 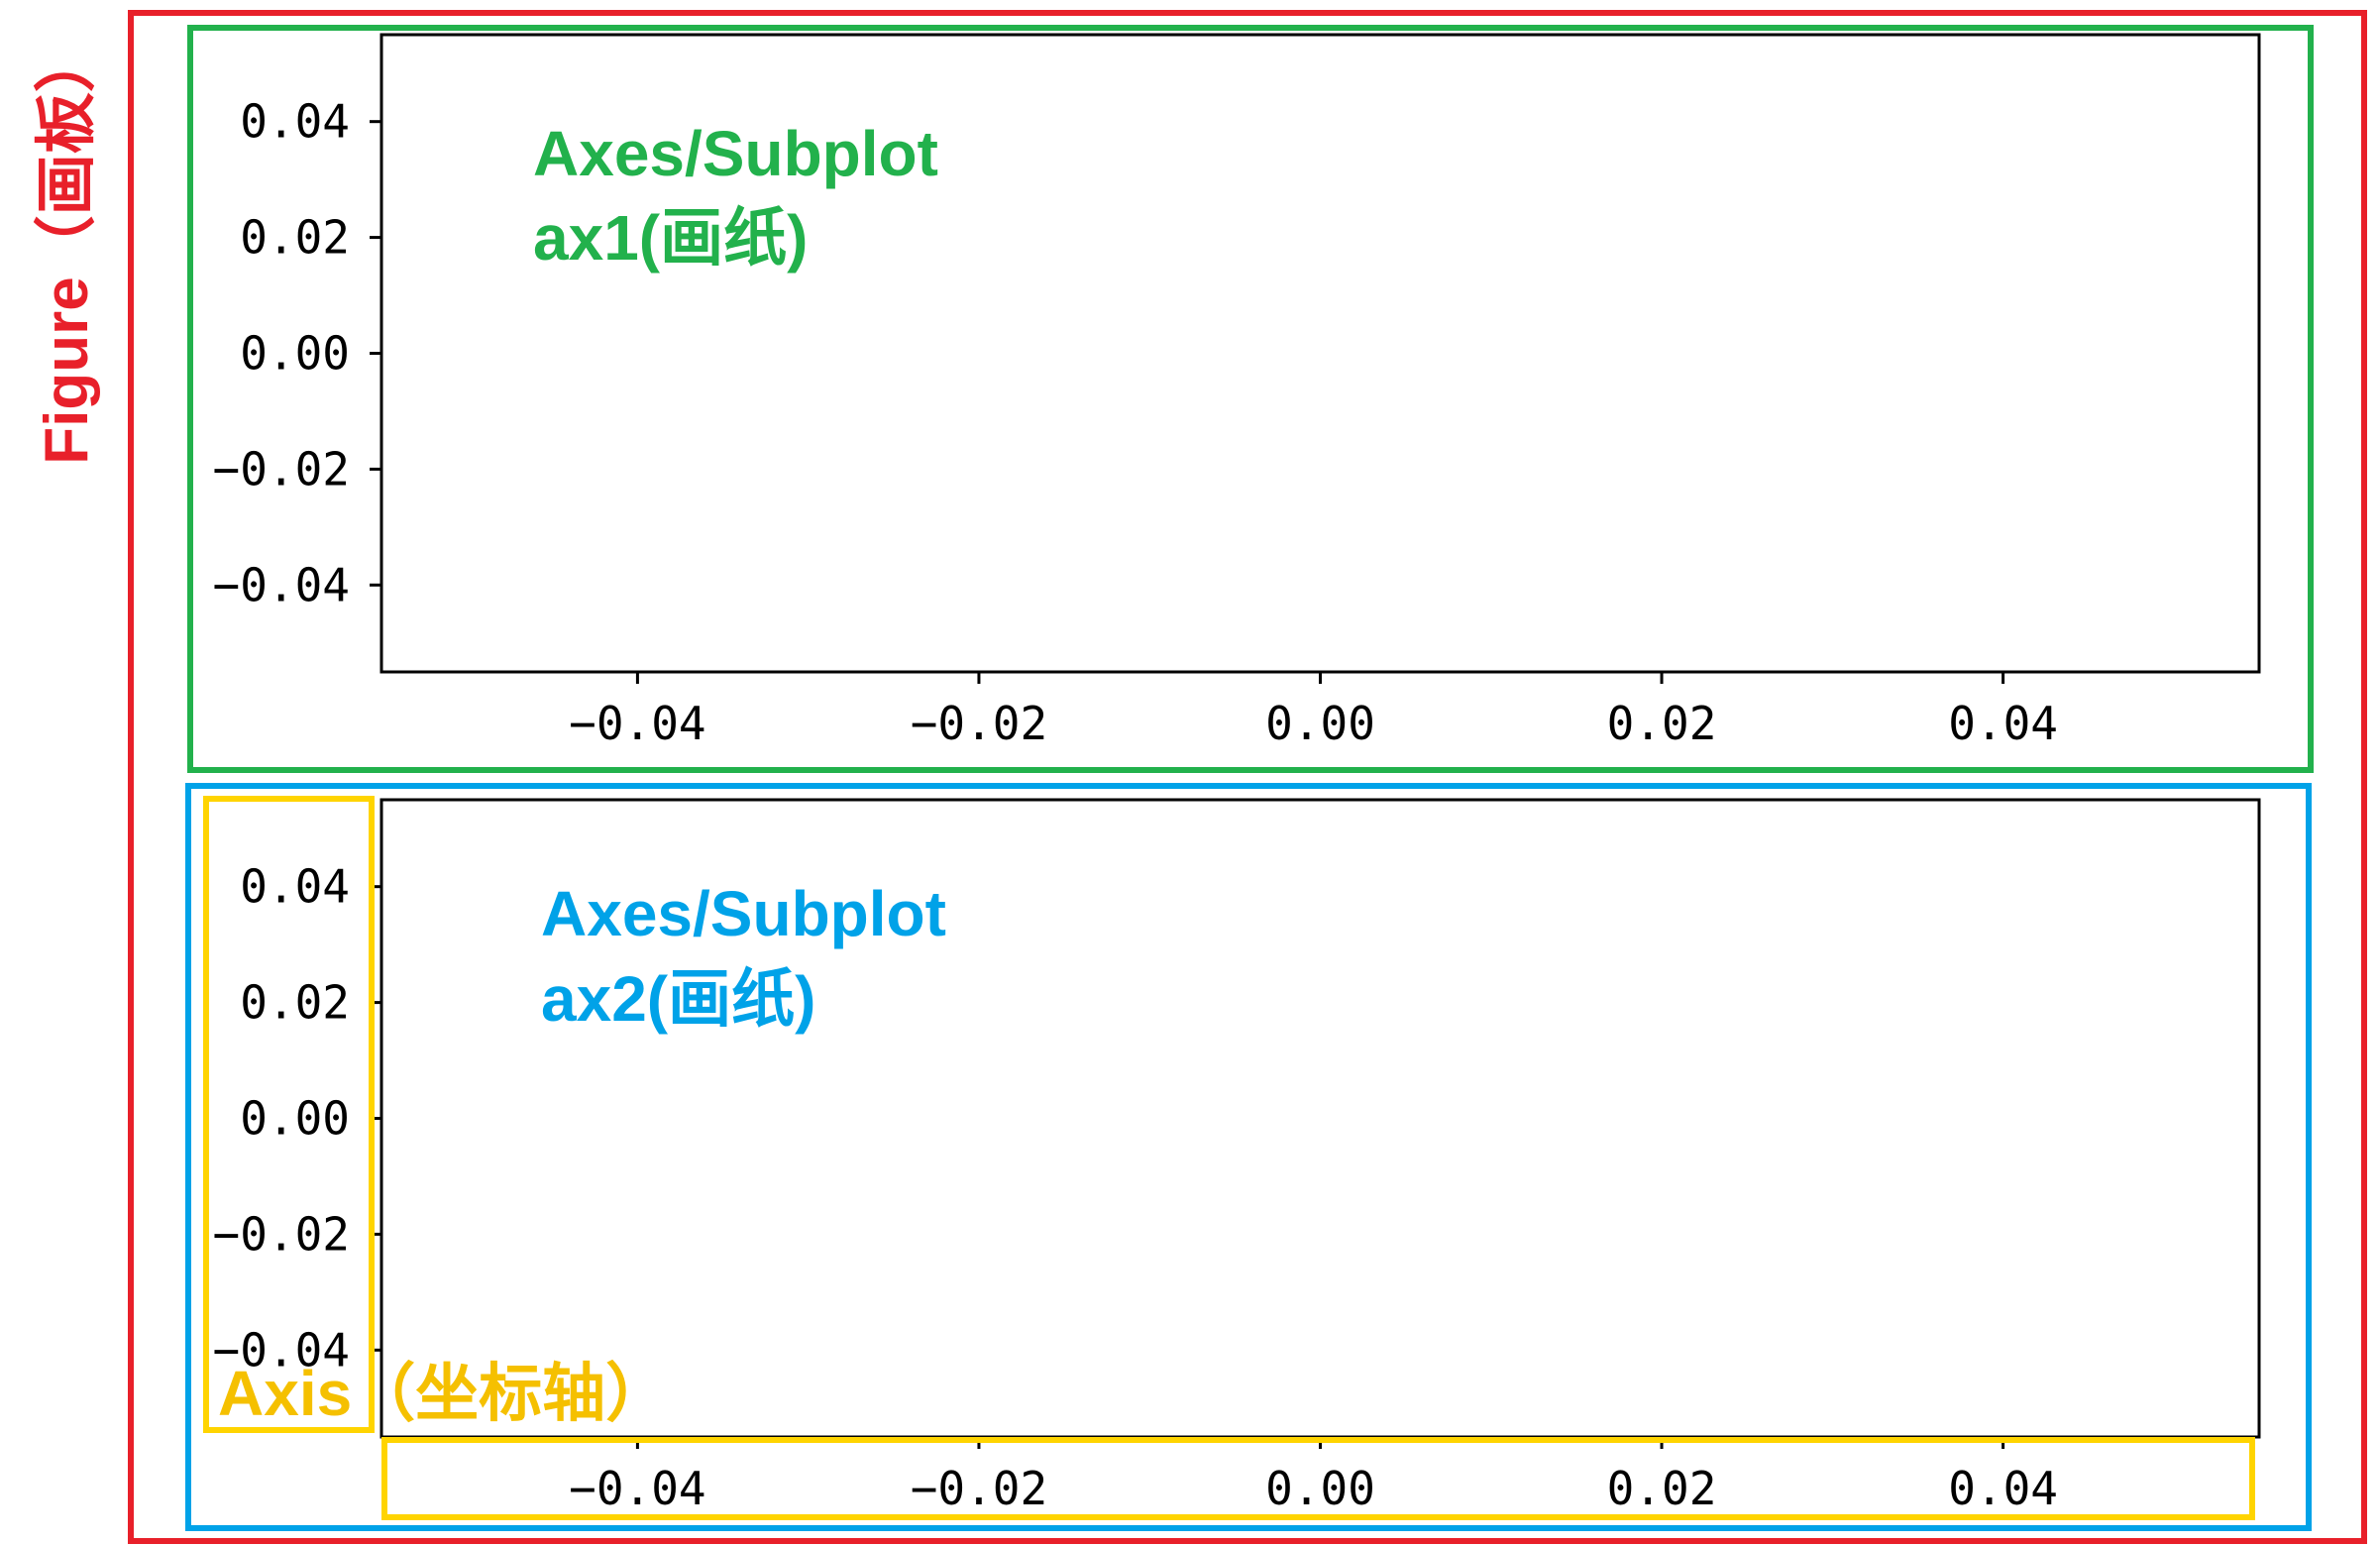 I want to click on ax1-xtick-label: −0.02, so click(x=979, y=723).